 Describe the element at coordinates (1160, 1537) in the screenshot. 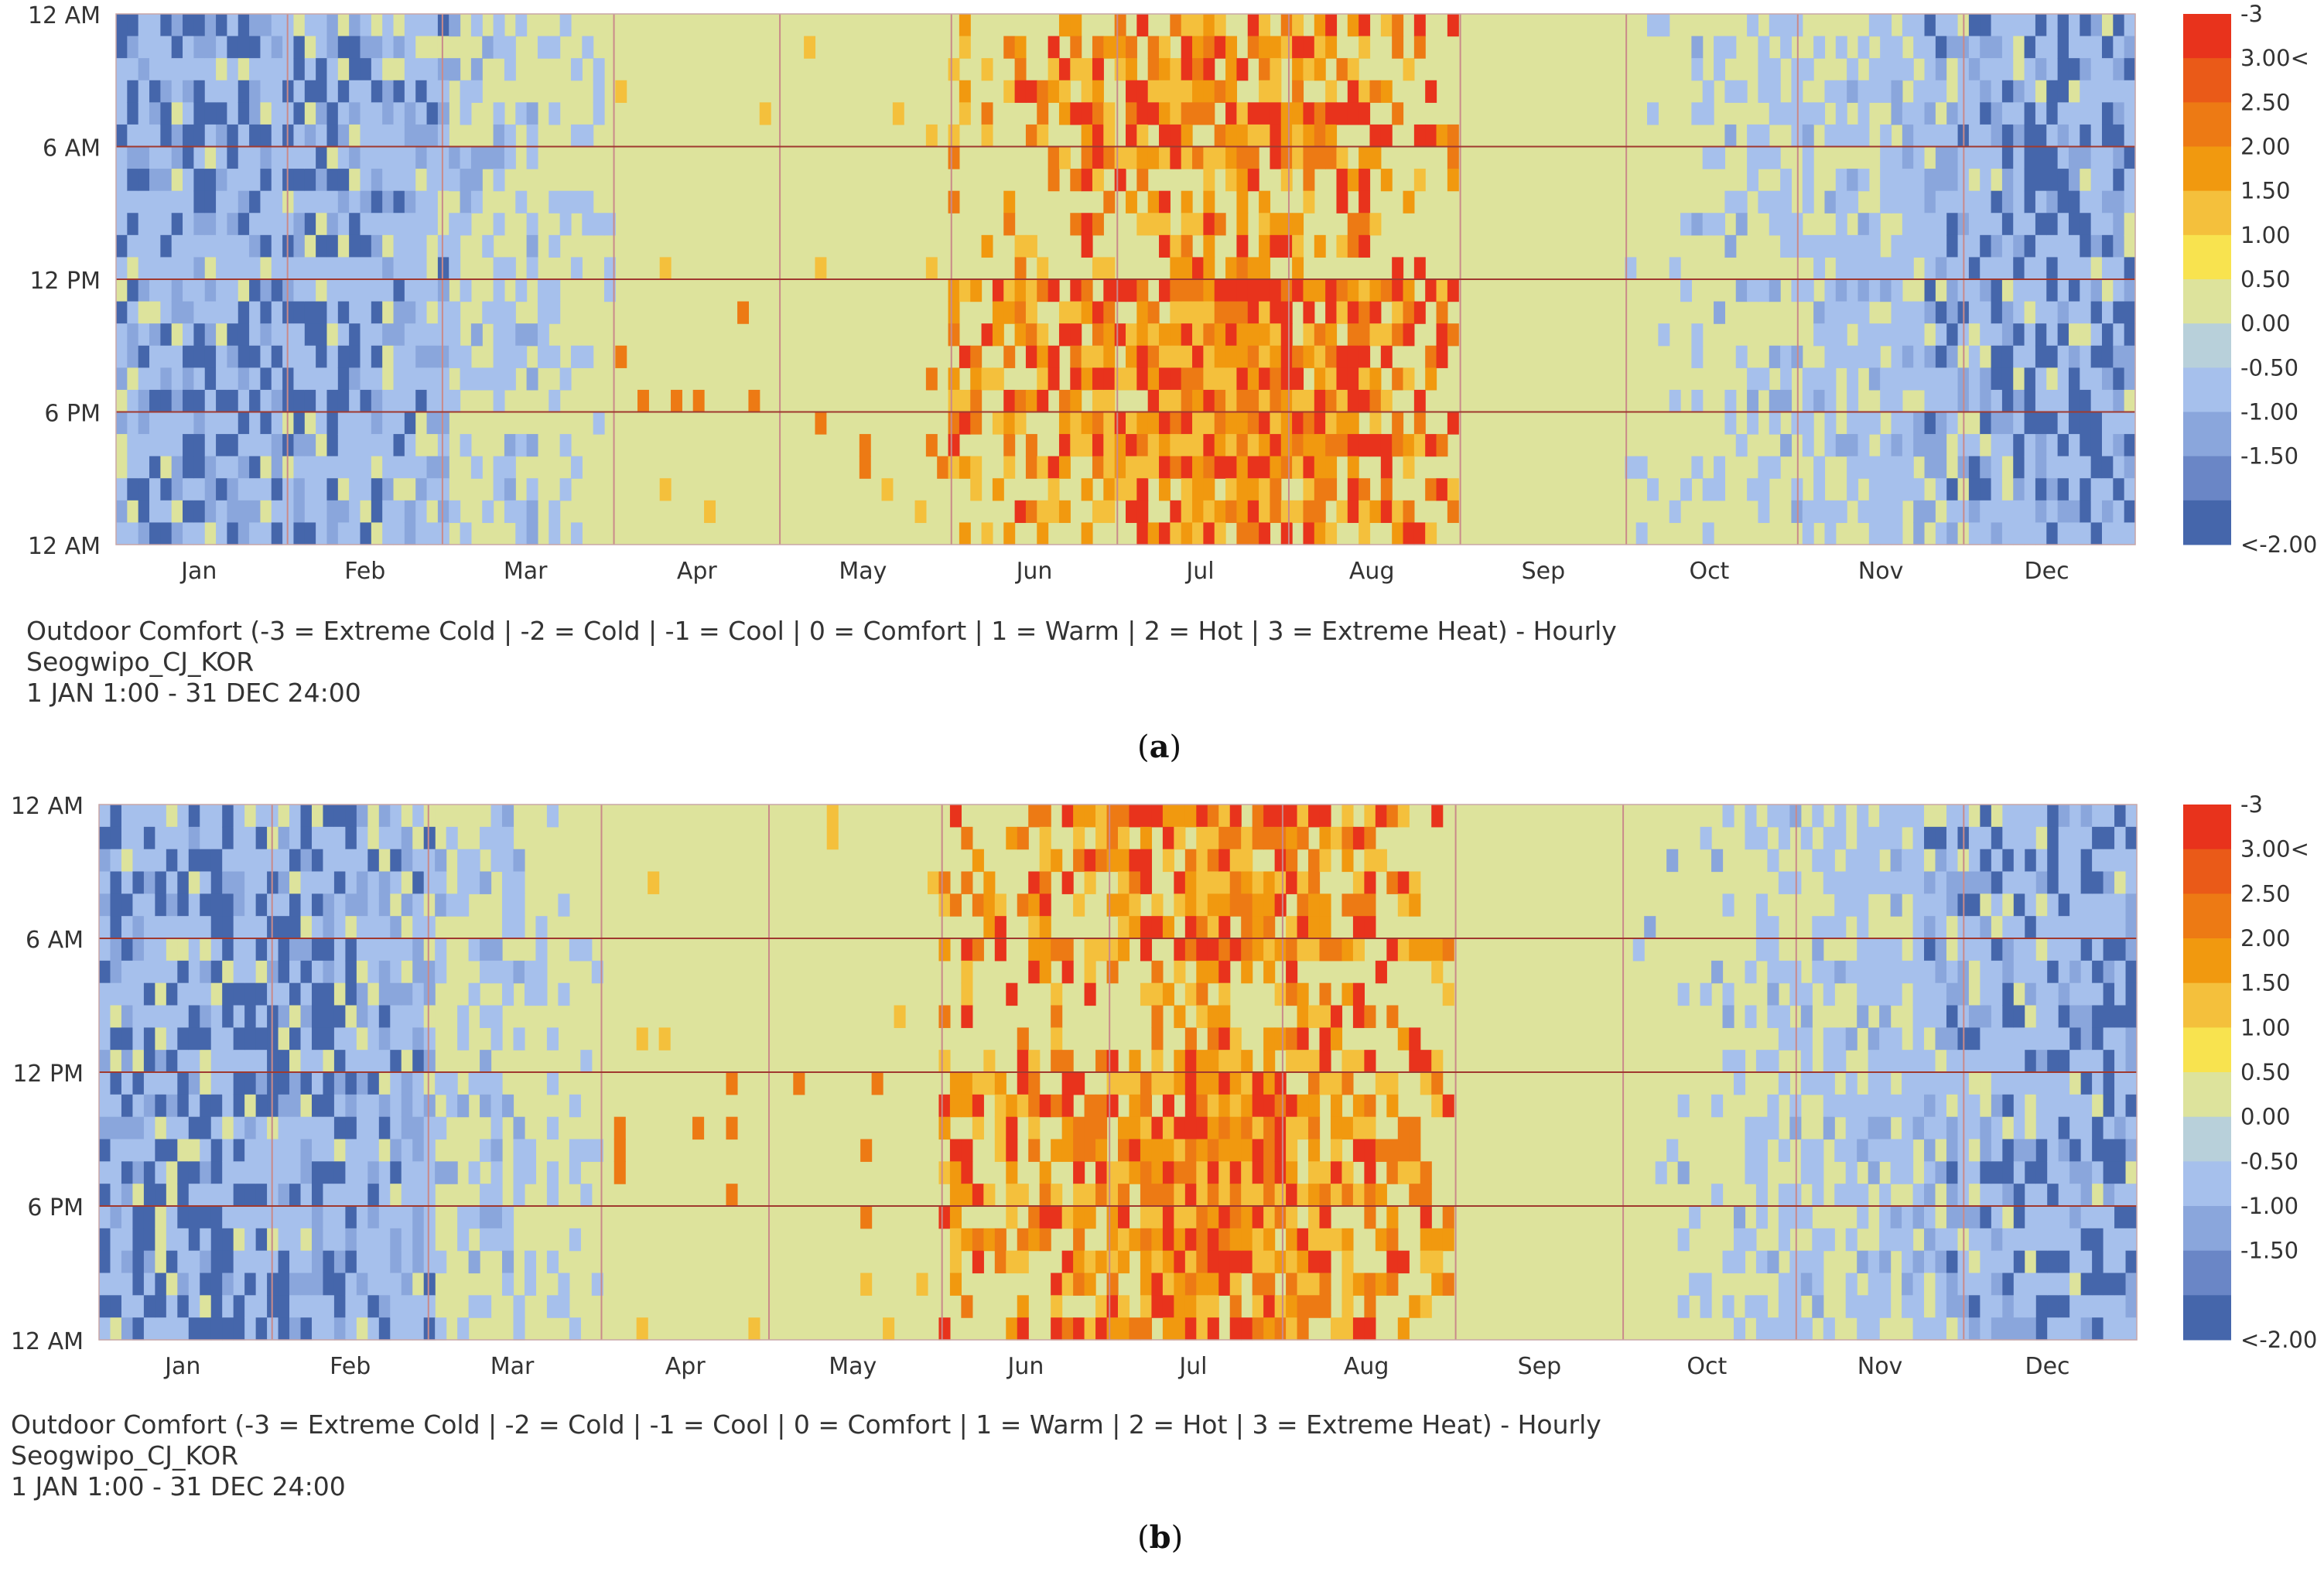

I see `panel-label-b: (b)` at that location.